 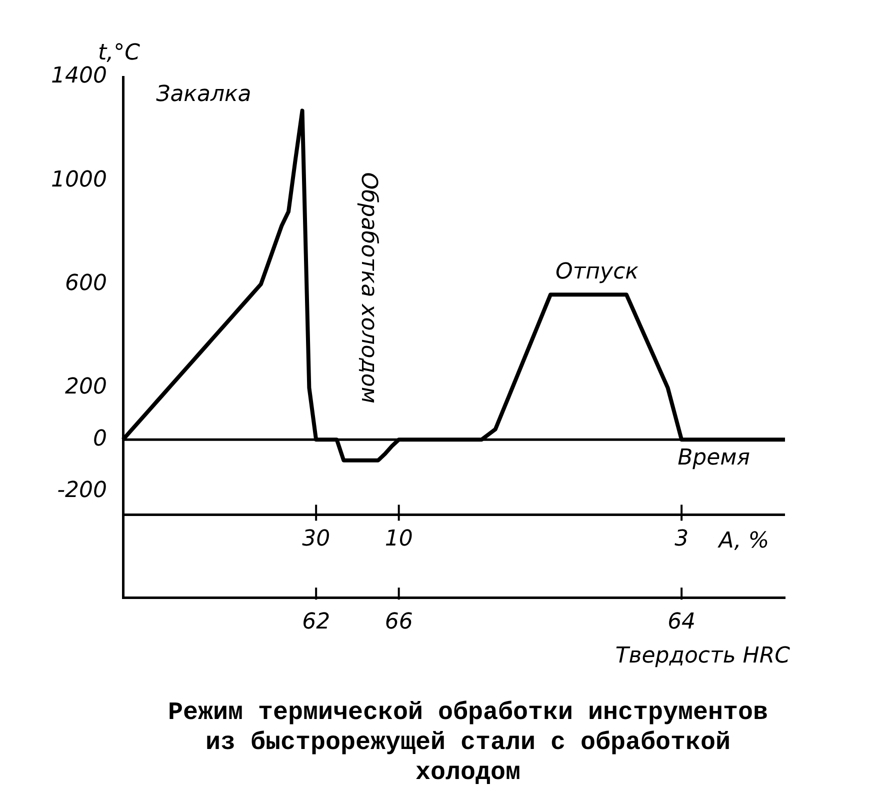 What do you see at coordinates (316, 539) in the screenshot?
I see `annotation: 30` at bounding box center [316, 539].